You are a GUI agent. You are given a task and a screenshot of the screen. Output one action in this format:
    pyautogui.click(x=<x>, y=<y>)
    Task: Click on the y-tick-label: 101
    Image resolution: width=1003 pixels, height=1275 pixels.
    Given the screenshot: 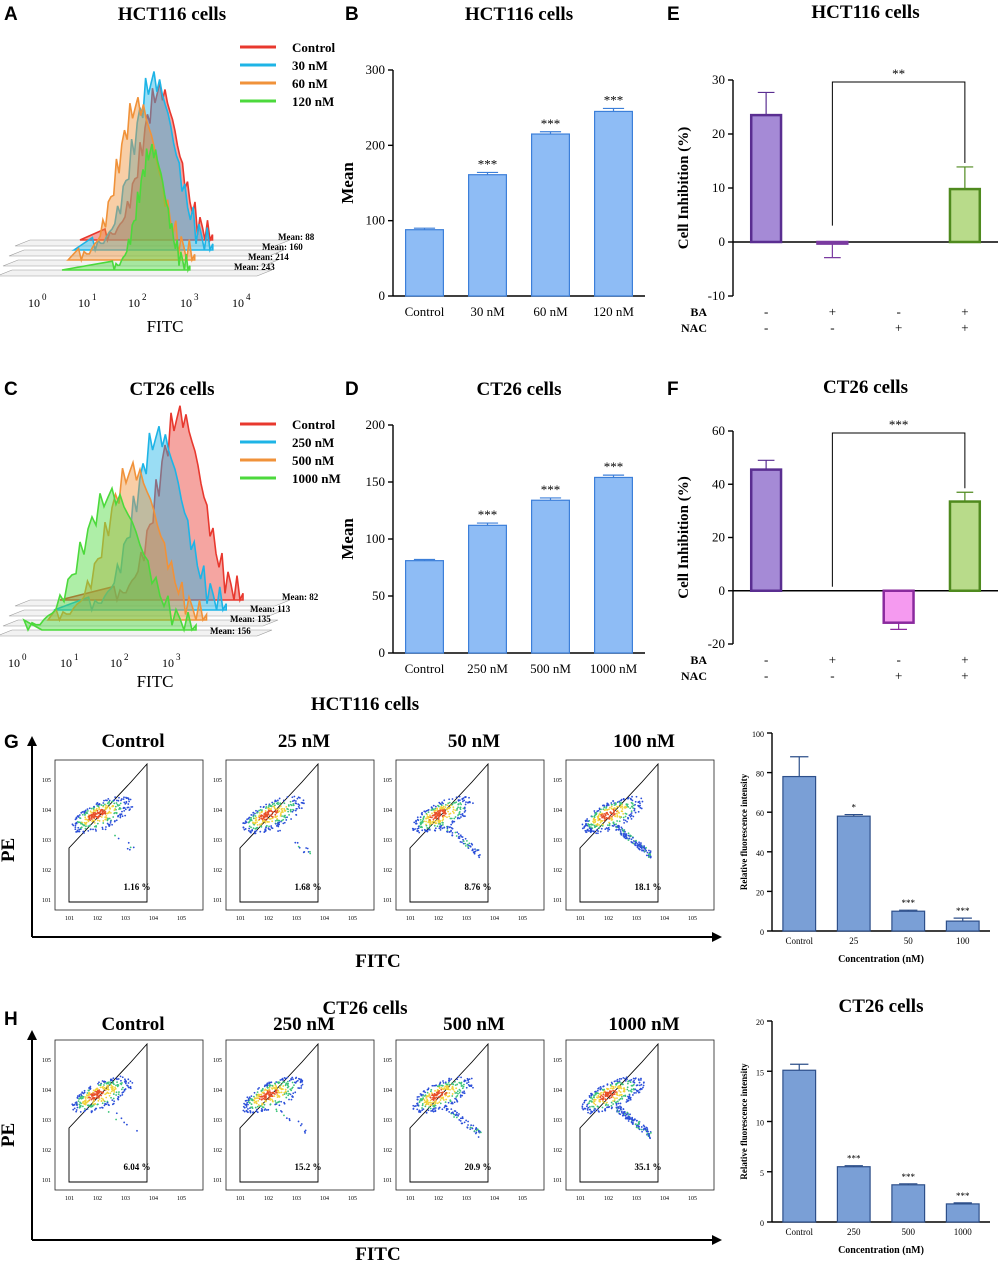 What is the action you would take?
    pyautogui.click(x=557, y=1181)
    